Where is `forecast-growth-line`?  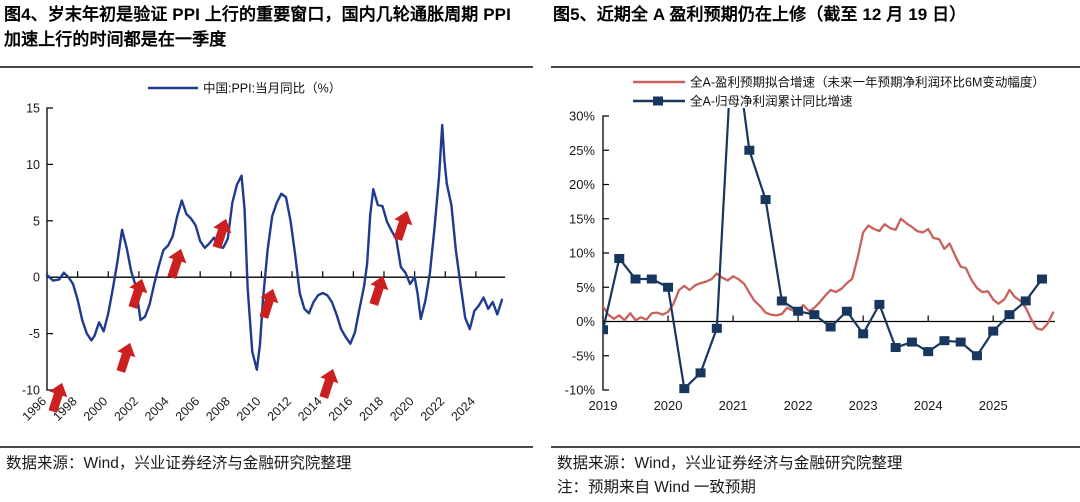 forecast-growth-line is located at coordinates (829, 274).